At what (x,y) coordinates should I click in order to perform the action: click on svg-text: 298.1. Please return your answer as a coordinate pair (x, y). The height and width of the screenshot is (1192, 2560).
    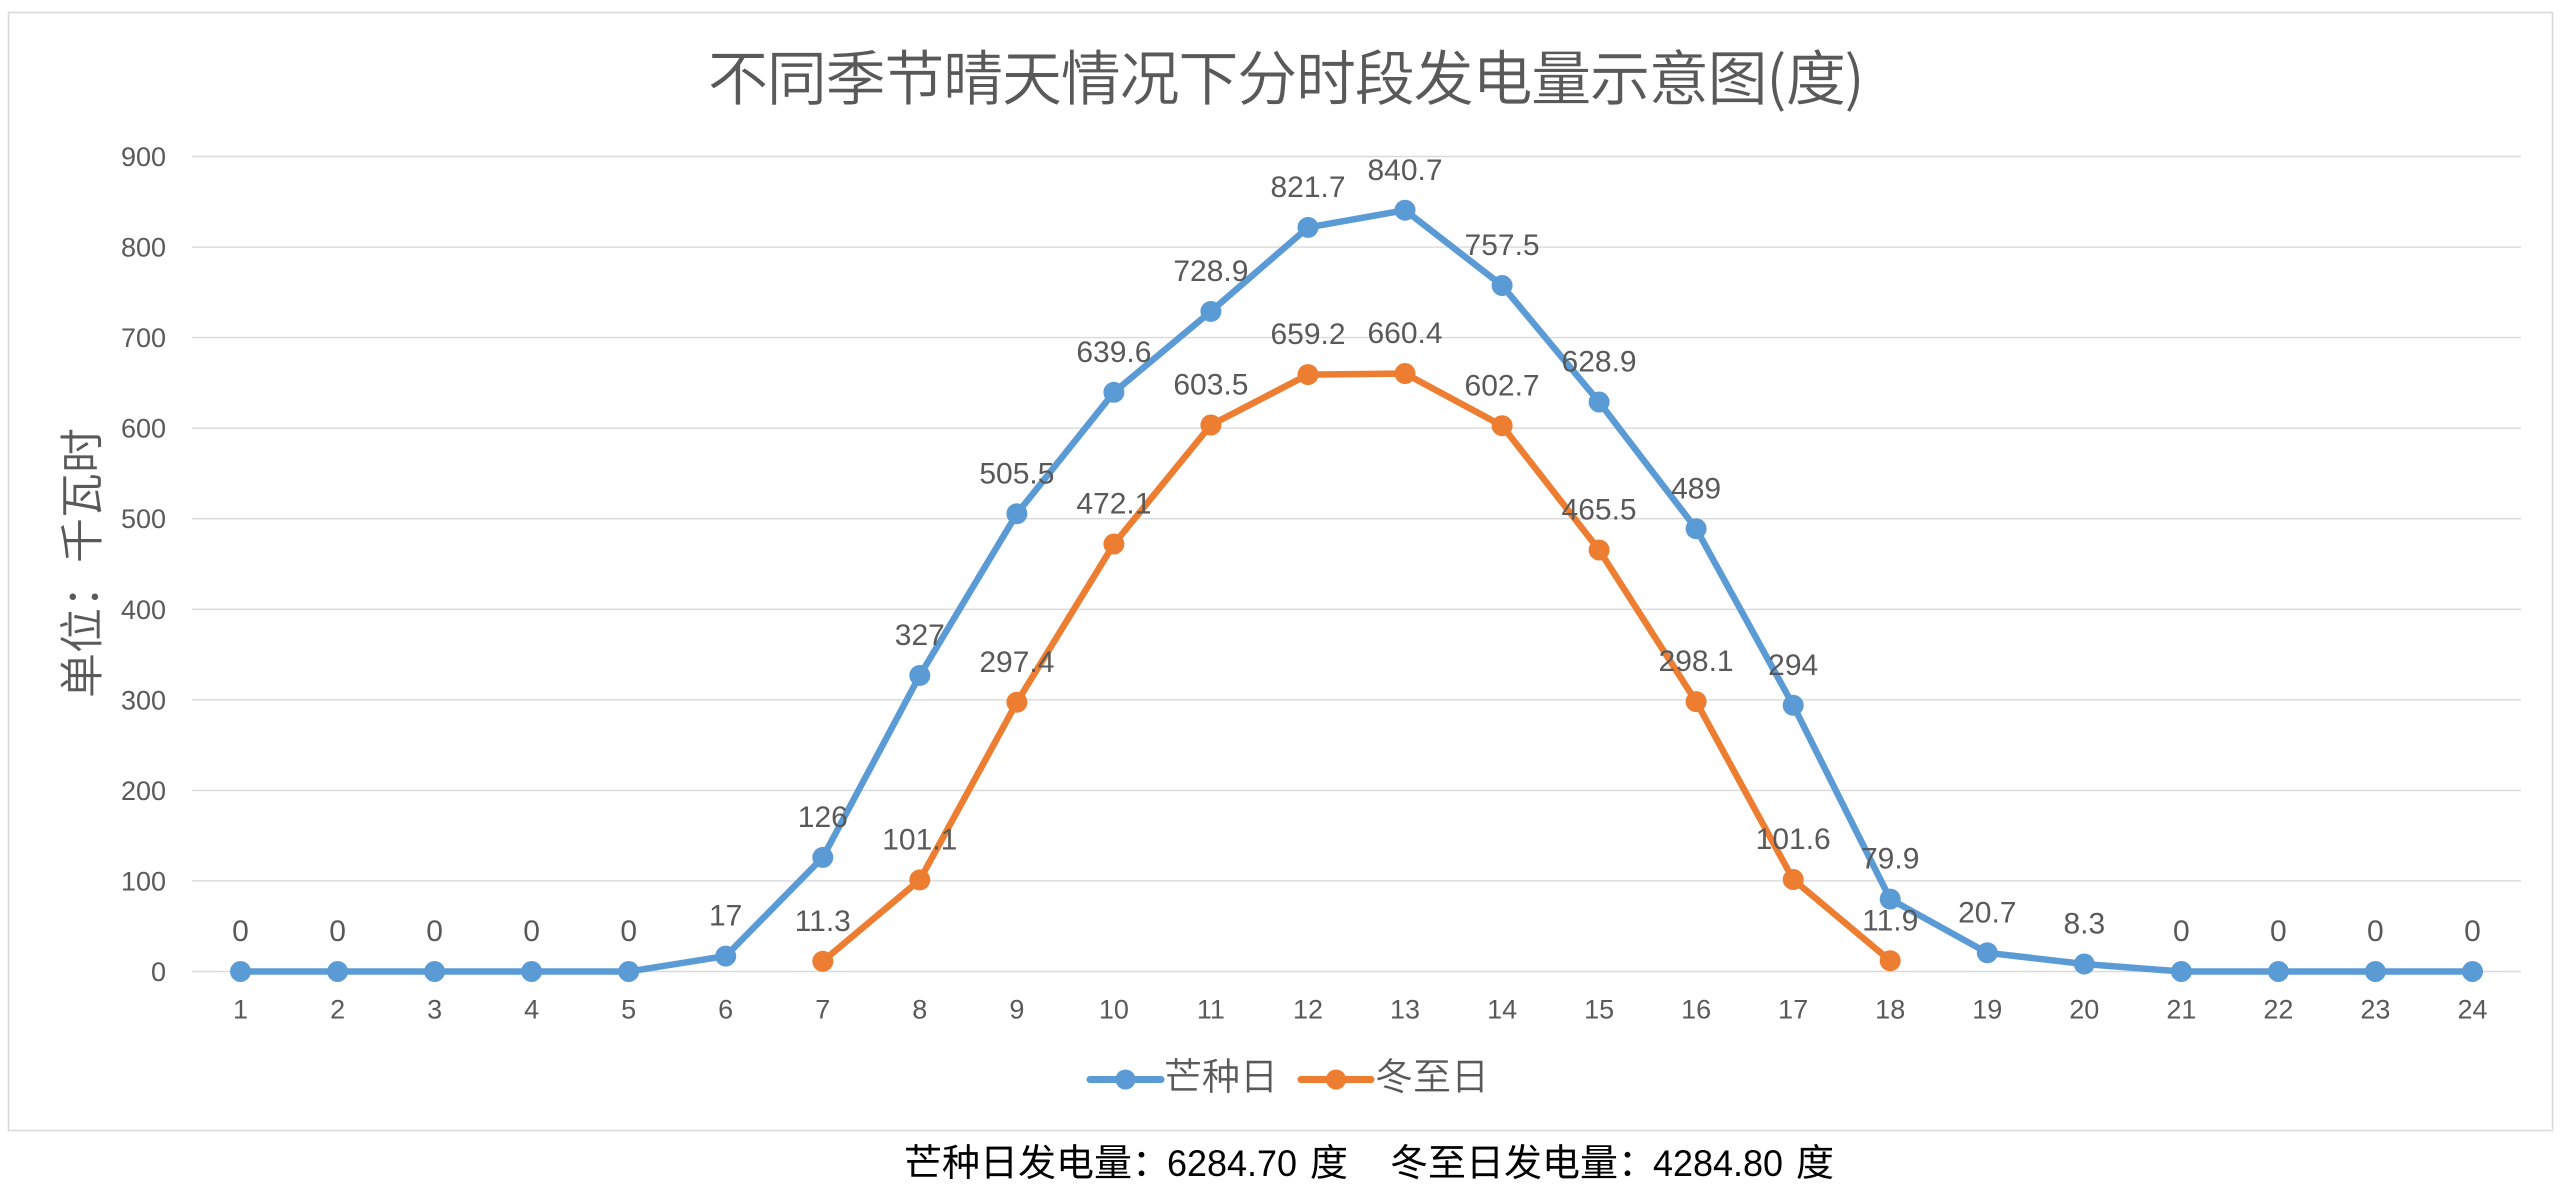
    Looking at the image, I should click on (1696, 661).